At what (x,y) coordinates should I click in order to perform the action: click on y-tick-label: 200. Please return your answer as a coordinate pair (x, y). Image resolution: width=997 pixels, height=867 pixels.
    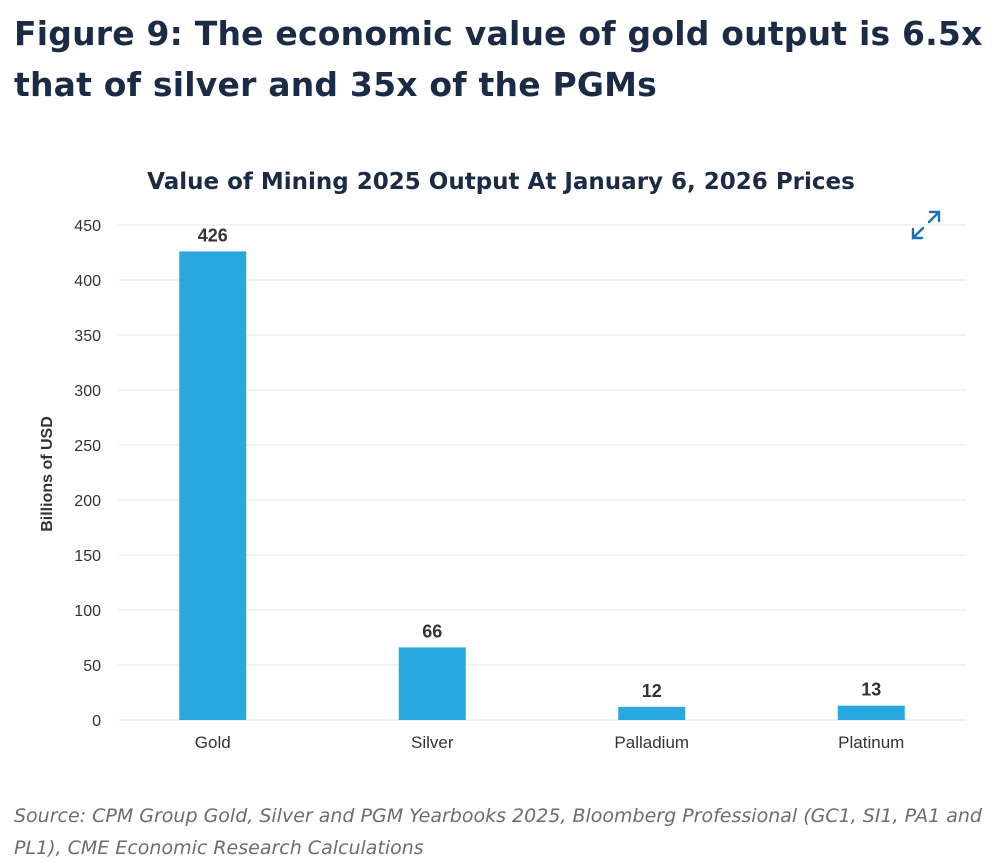
    Looking at the image, I should click on (87, 501).